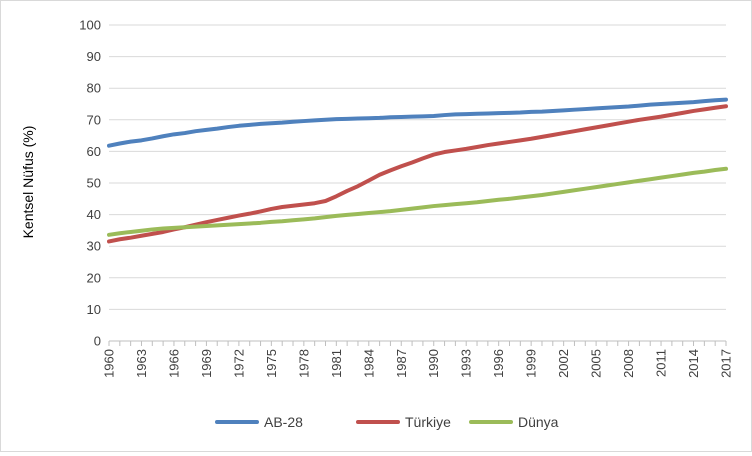  Describe the element at coordinates (538, 422) in the screenshot. I see `legend-label: Dünya` at that location.